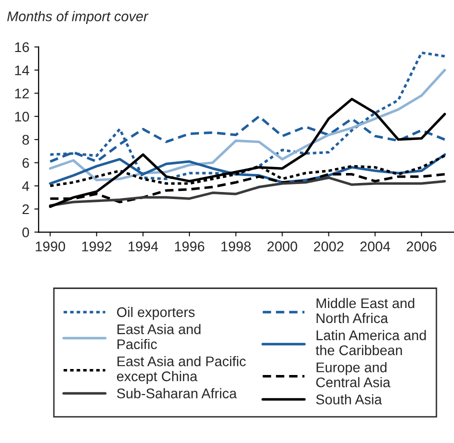 This screenshot has height=443, width=454. I want to click on x-tick-label: 2004, so click(375, 247).